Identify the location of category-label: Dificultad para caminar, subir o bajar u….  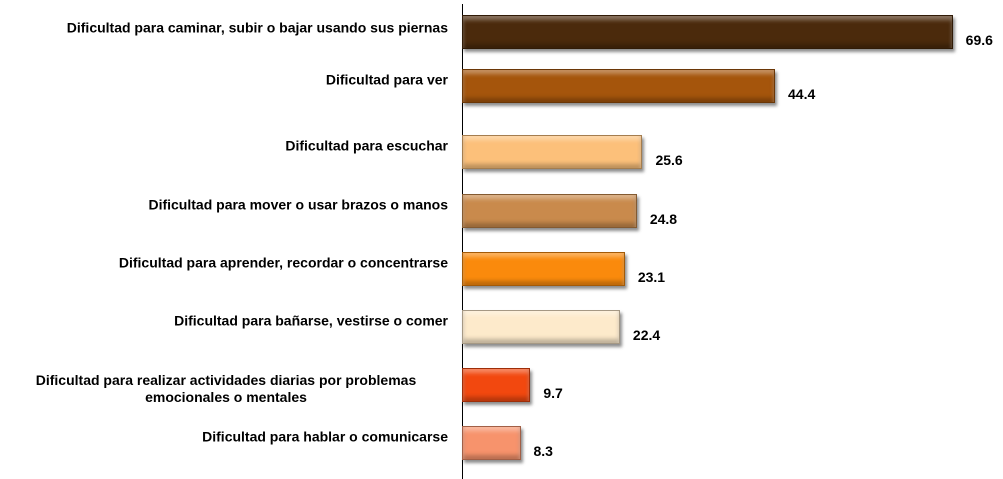
(226, 28).